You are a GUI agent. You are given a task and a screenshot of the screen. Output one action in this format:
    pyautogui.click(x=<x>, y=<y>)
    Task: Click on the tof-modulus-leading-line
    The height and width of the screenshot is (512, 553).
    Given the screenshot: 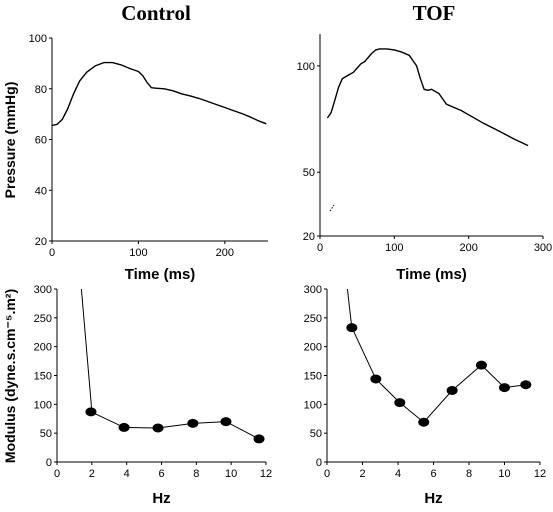 What is the action you would take?
    pyautogui.click(x=349, y=308)
    